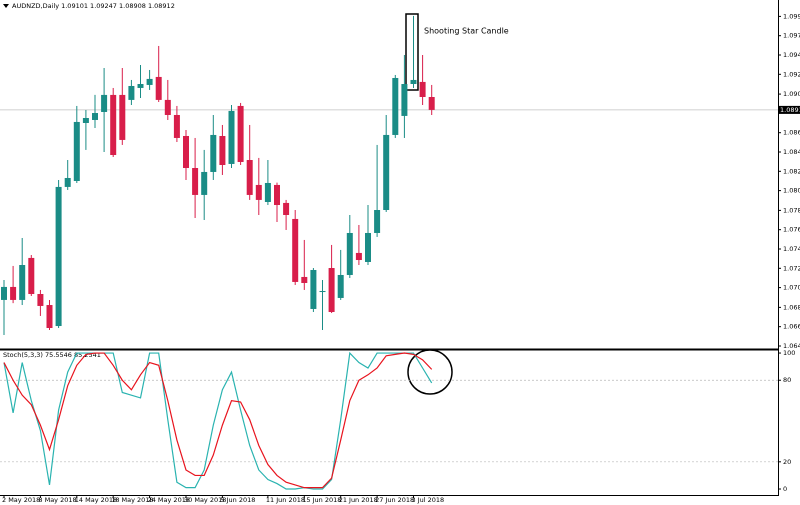 Image resolution: width=800 pixels, height=505 pixels. Describe the element at coordinates (791, 55) in the screenshot. I see `y-tick-label: 1.09495` at that location.